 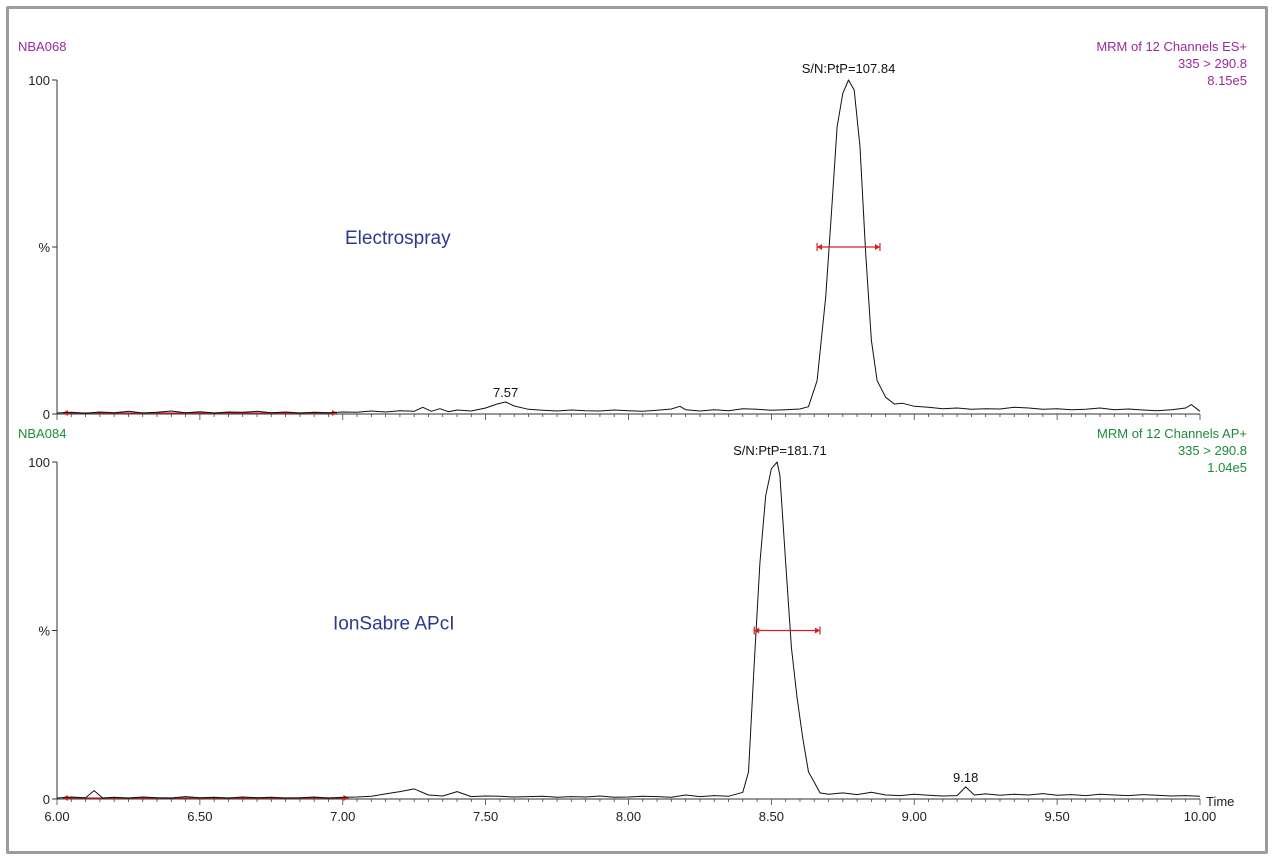 What do you see at coordinates (1212, 450) in the screenshot?
I see `panel2-method-line: 335 > 290.8` at bounding box center [1212, 450].